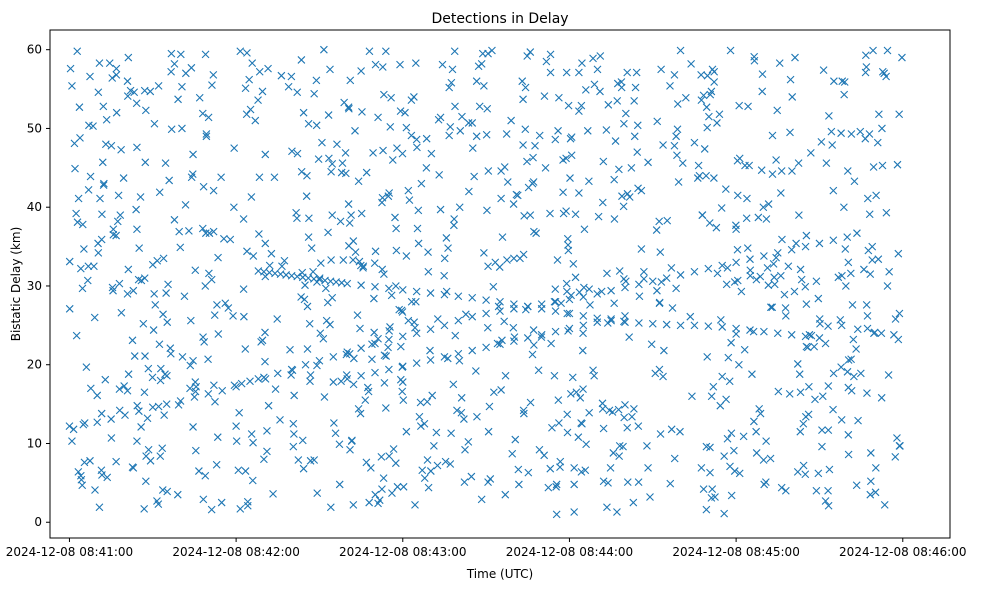  What do you see at coordinates (235, 552) in the screenshot?
I see `x-tick-label: 2024-12-08 08:42:00` at bounding box center [235, 552].